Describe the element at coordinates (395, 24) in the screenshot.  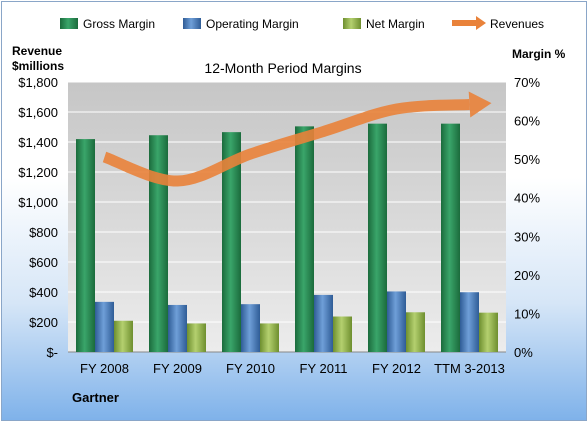
I see `legend-label-net: Net Margin` at that location.